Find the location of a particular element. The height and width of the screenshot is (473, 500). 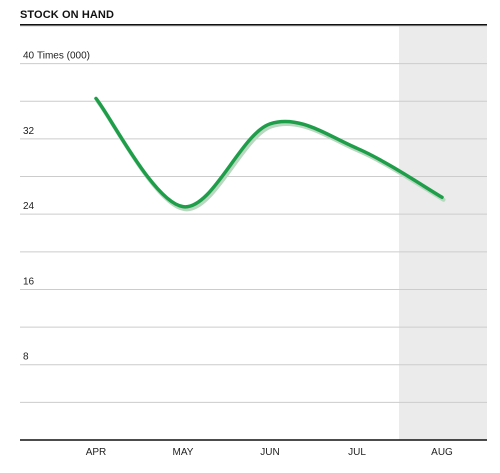

y-axis-unit-label: Times (000) is located at coordinates (63, 56).